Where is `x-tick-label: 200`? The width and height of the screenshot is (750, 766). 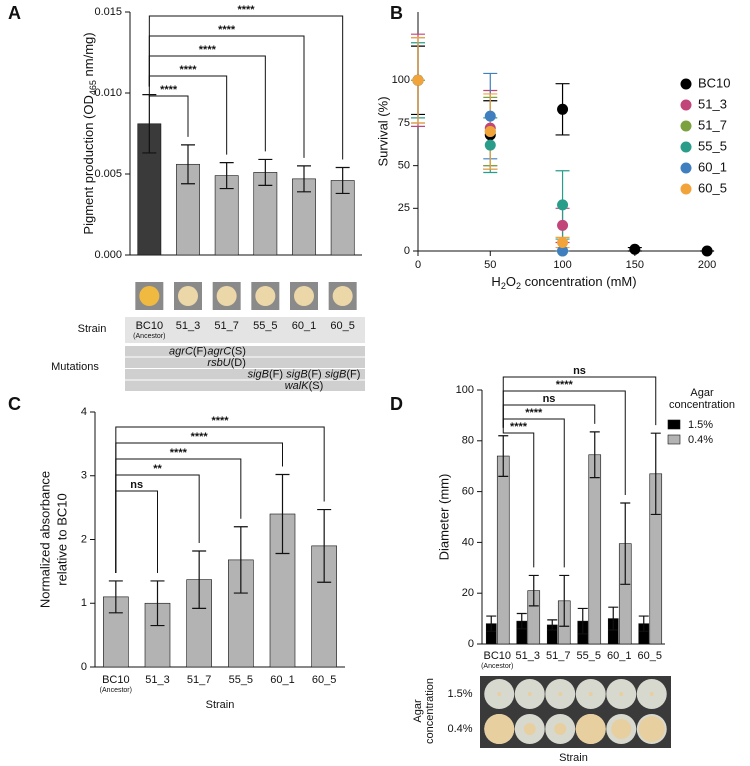
x-tick-label: 200 is located at coordinates (707, 265).